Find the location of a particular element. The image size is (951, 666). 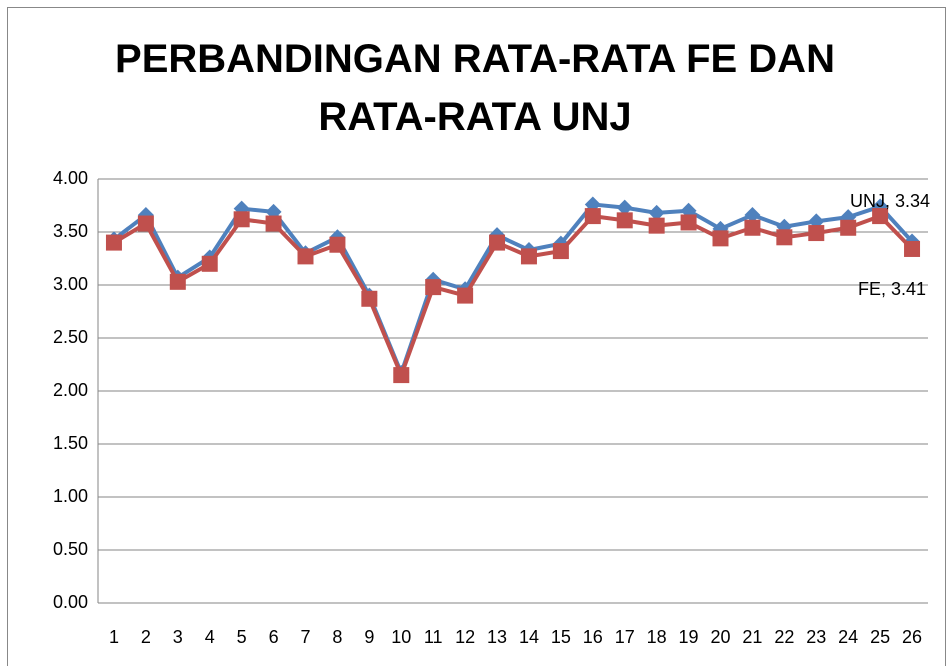

x-tick-label: 3 is located at coordinates (178, 637).